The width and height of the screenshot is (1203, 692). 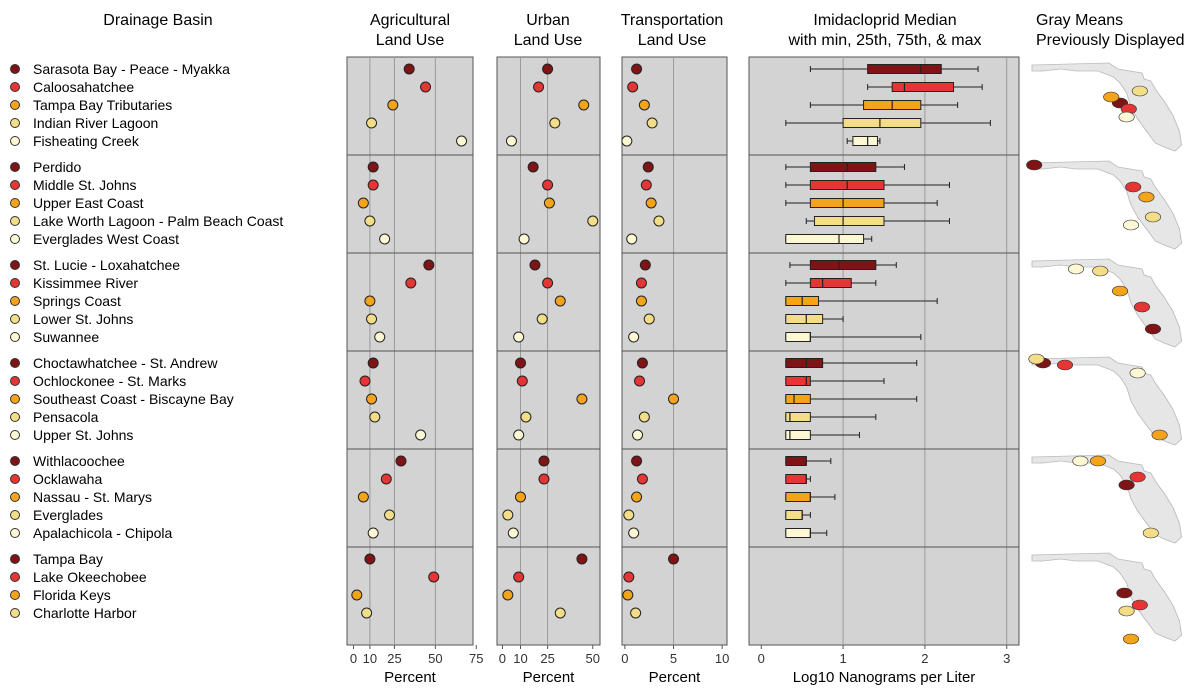 What do you see at coordinates (548, 20) in the screenshot?
I see `header-urban-line1: Urban` at bounding box center [548, 20].